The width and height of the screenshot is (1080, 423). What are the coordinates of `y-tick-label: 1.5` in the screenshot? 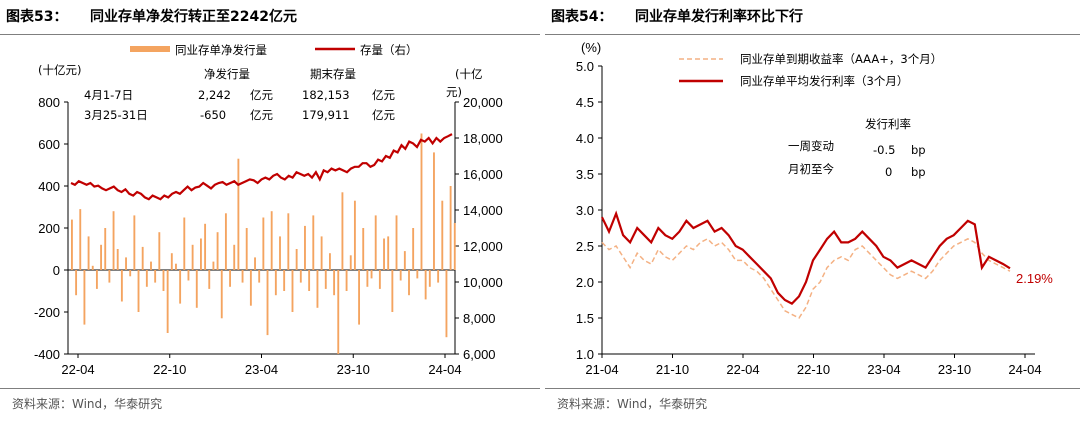 It's located at (585, 318).